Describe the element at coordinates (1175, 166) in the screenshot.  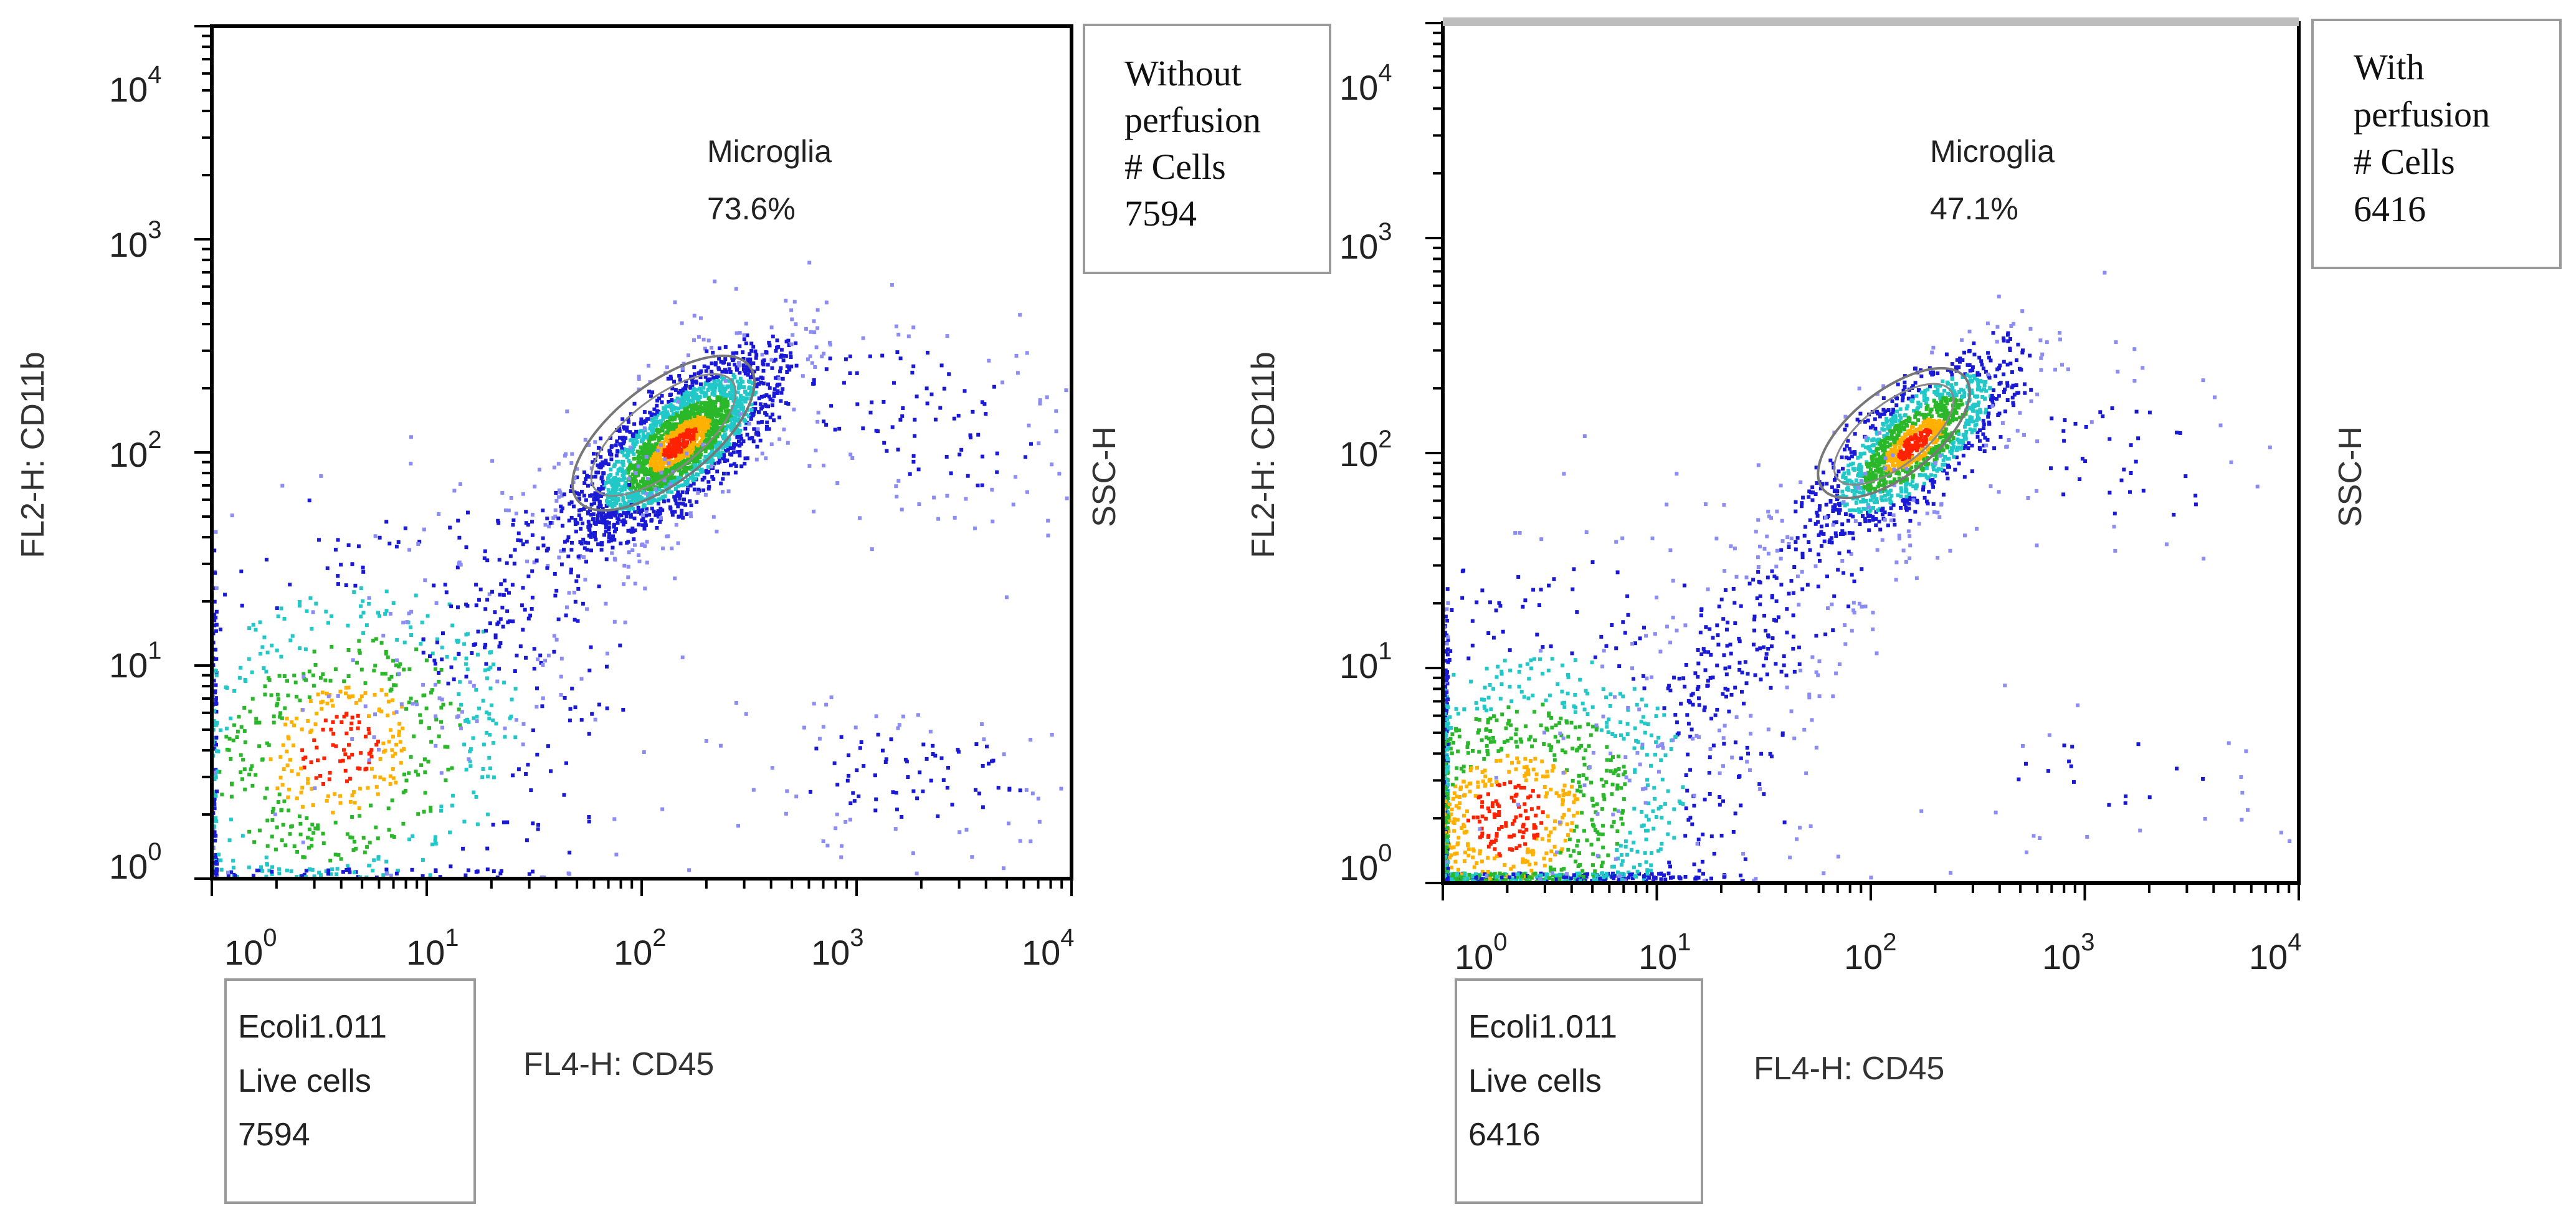
I see `annotation-line: # Cells` at that location.